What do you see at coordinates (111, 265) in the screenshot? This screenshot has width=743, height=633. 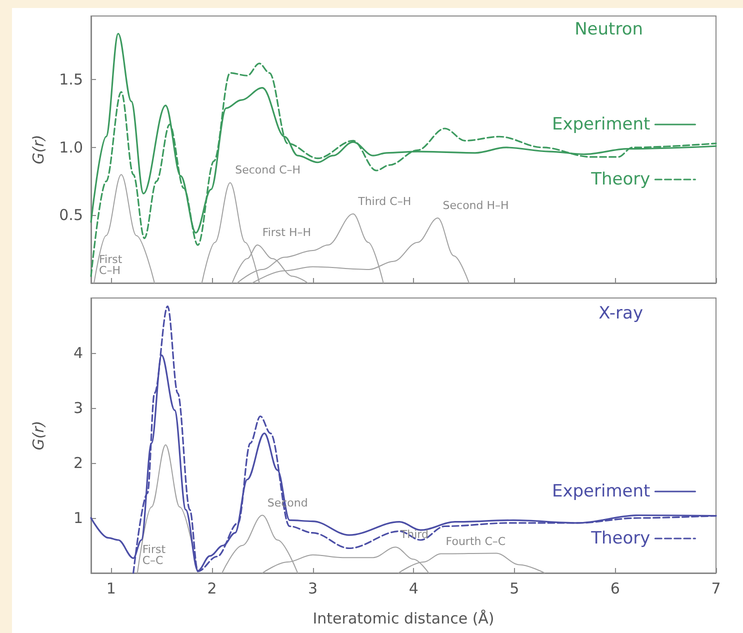 I see `annotation: First C–H` at bounding box center [111, 265].